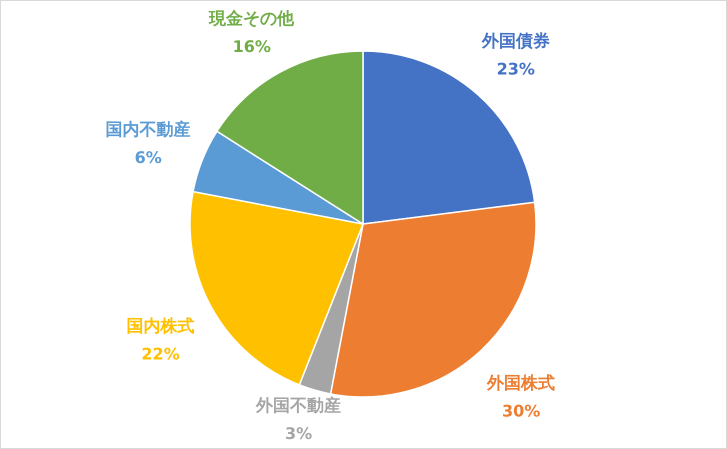 The height and width of the screenshot is (449, 727). Describe the element at coordinates (515, 69) in the screenshot. I see `data-label: 23%` at that location.